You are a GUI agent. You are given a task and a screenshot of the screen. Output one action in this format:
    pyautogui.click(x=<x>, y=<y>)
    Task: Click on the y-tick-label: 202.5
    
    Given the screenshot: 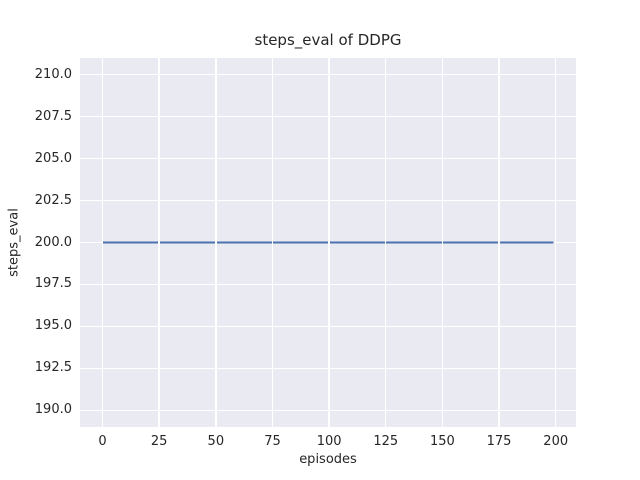 What is the action you would take?
    pyautogui.click(x=53, y=200)
    